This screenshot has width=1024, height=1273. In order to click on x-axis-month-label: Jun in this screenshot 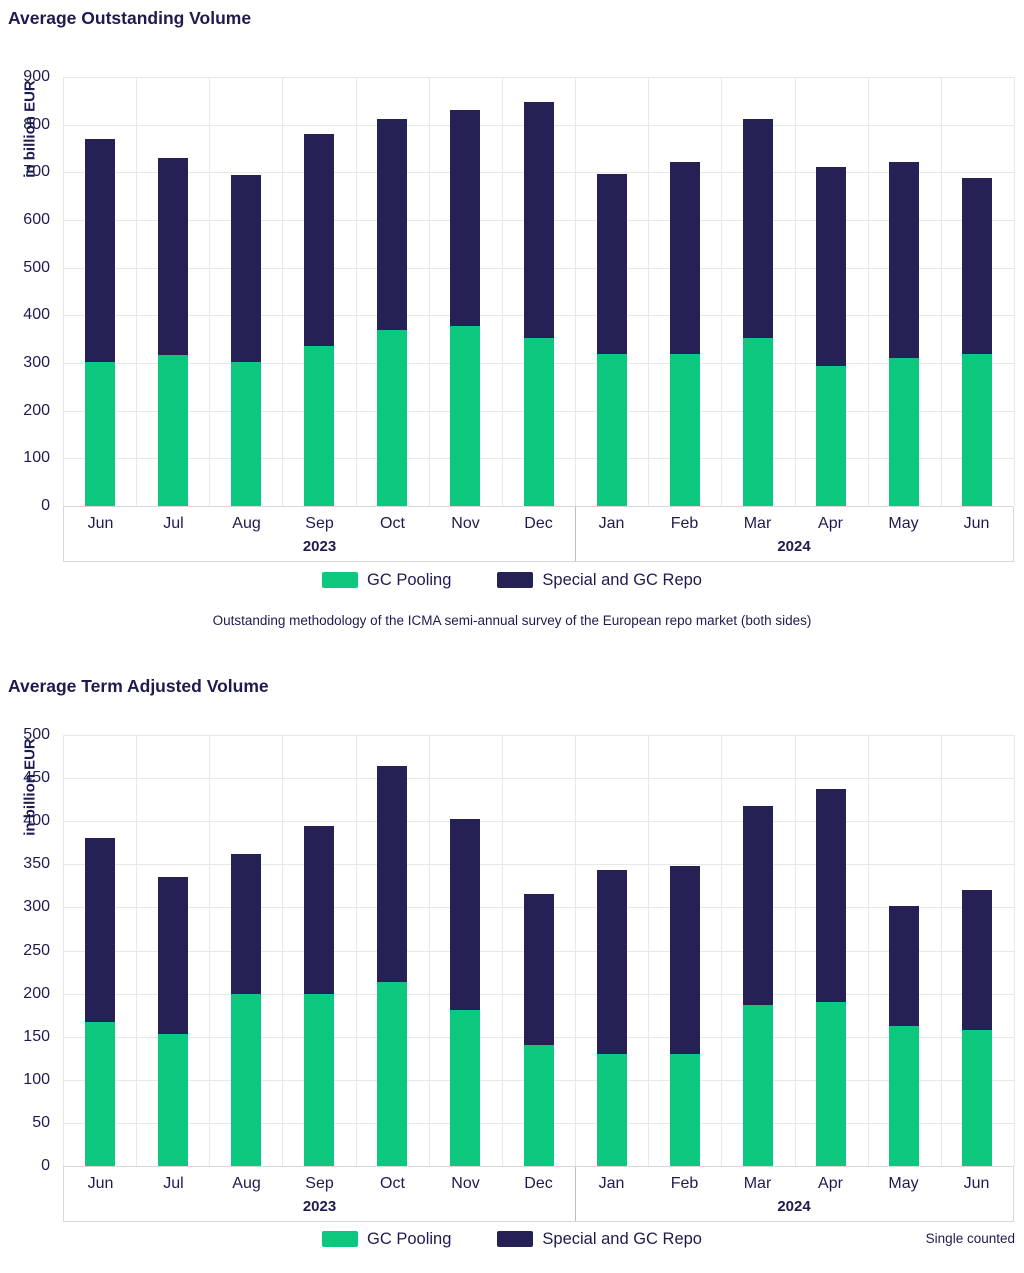, I will do `click(976, 1183)`.